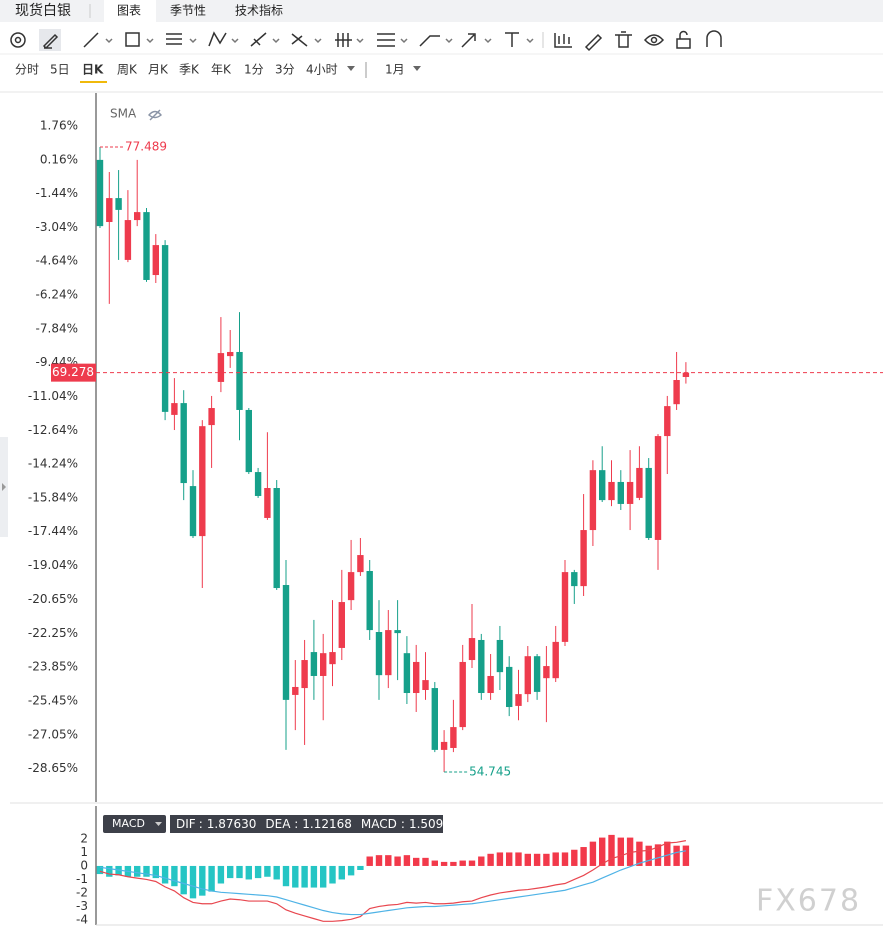  I want to click on tab: 现货白银, so click(43, 10).